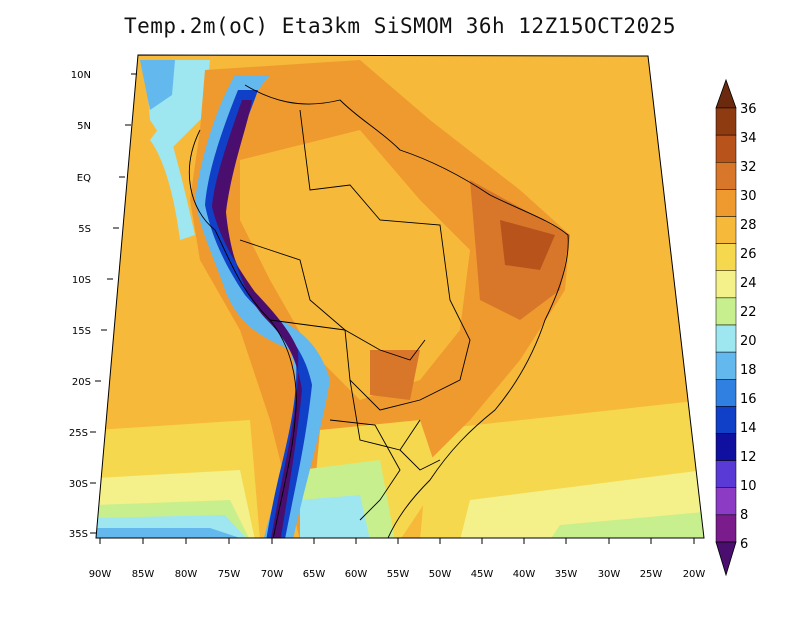 This screenshot has width=800, height=618. Describe the element at coordinates (143, 574) in the screenshot. I see `lon-label: 85W` at that location.